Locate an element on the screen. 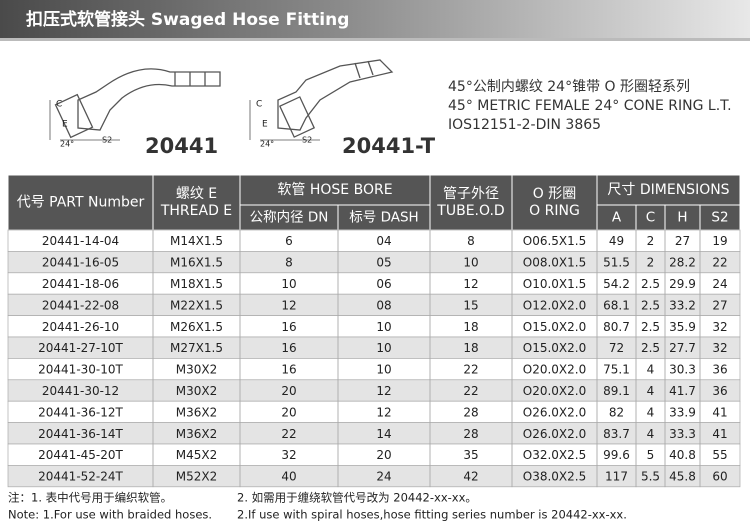 The height and width of the screenshot is (524, 750). cell-text: 15 is located at coordinates (470, 305).